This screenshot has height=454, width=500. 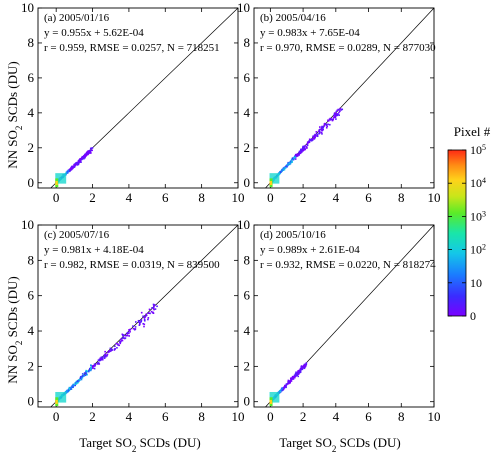 What do you see at coordinates (139, 444) in the screenshot?
I see `x-axis-label-left: Target SO2 SCDs (DU)` at bounding box center [139, 444].